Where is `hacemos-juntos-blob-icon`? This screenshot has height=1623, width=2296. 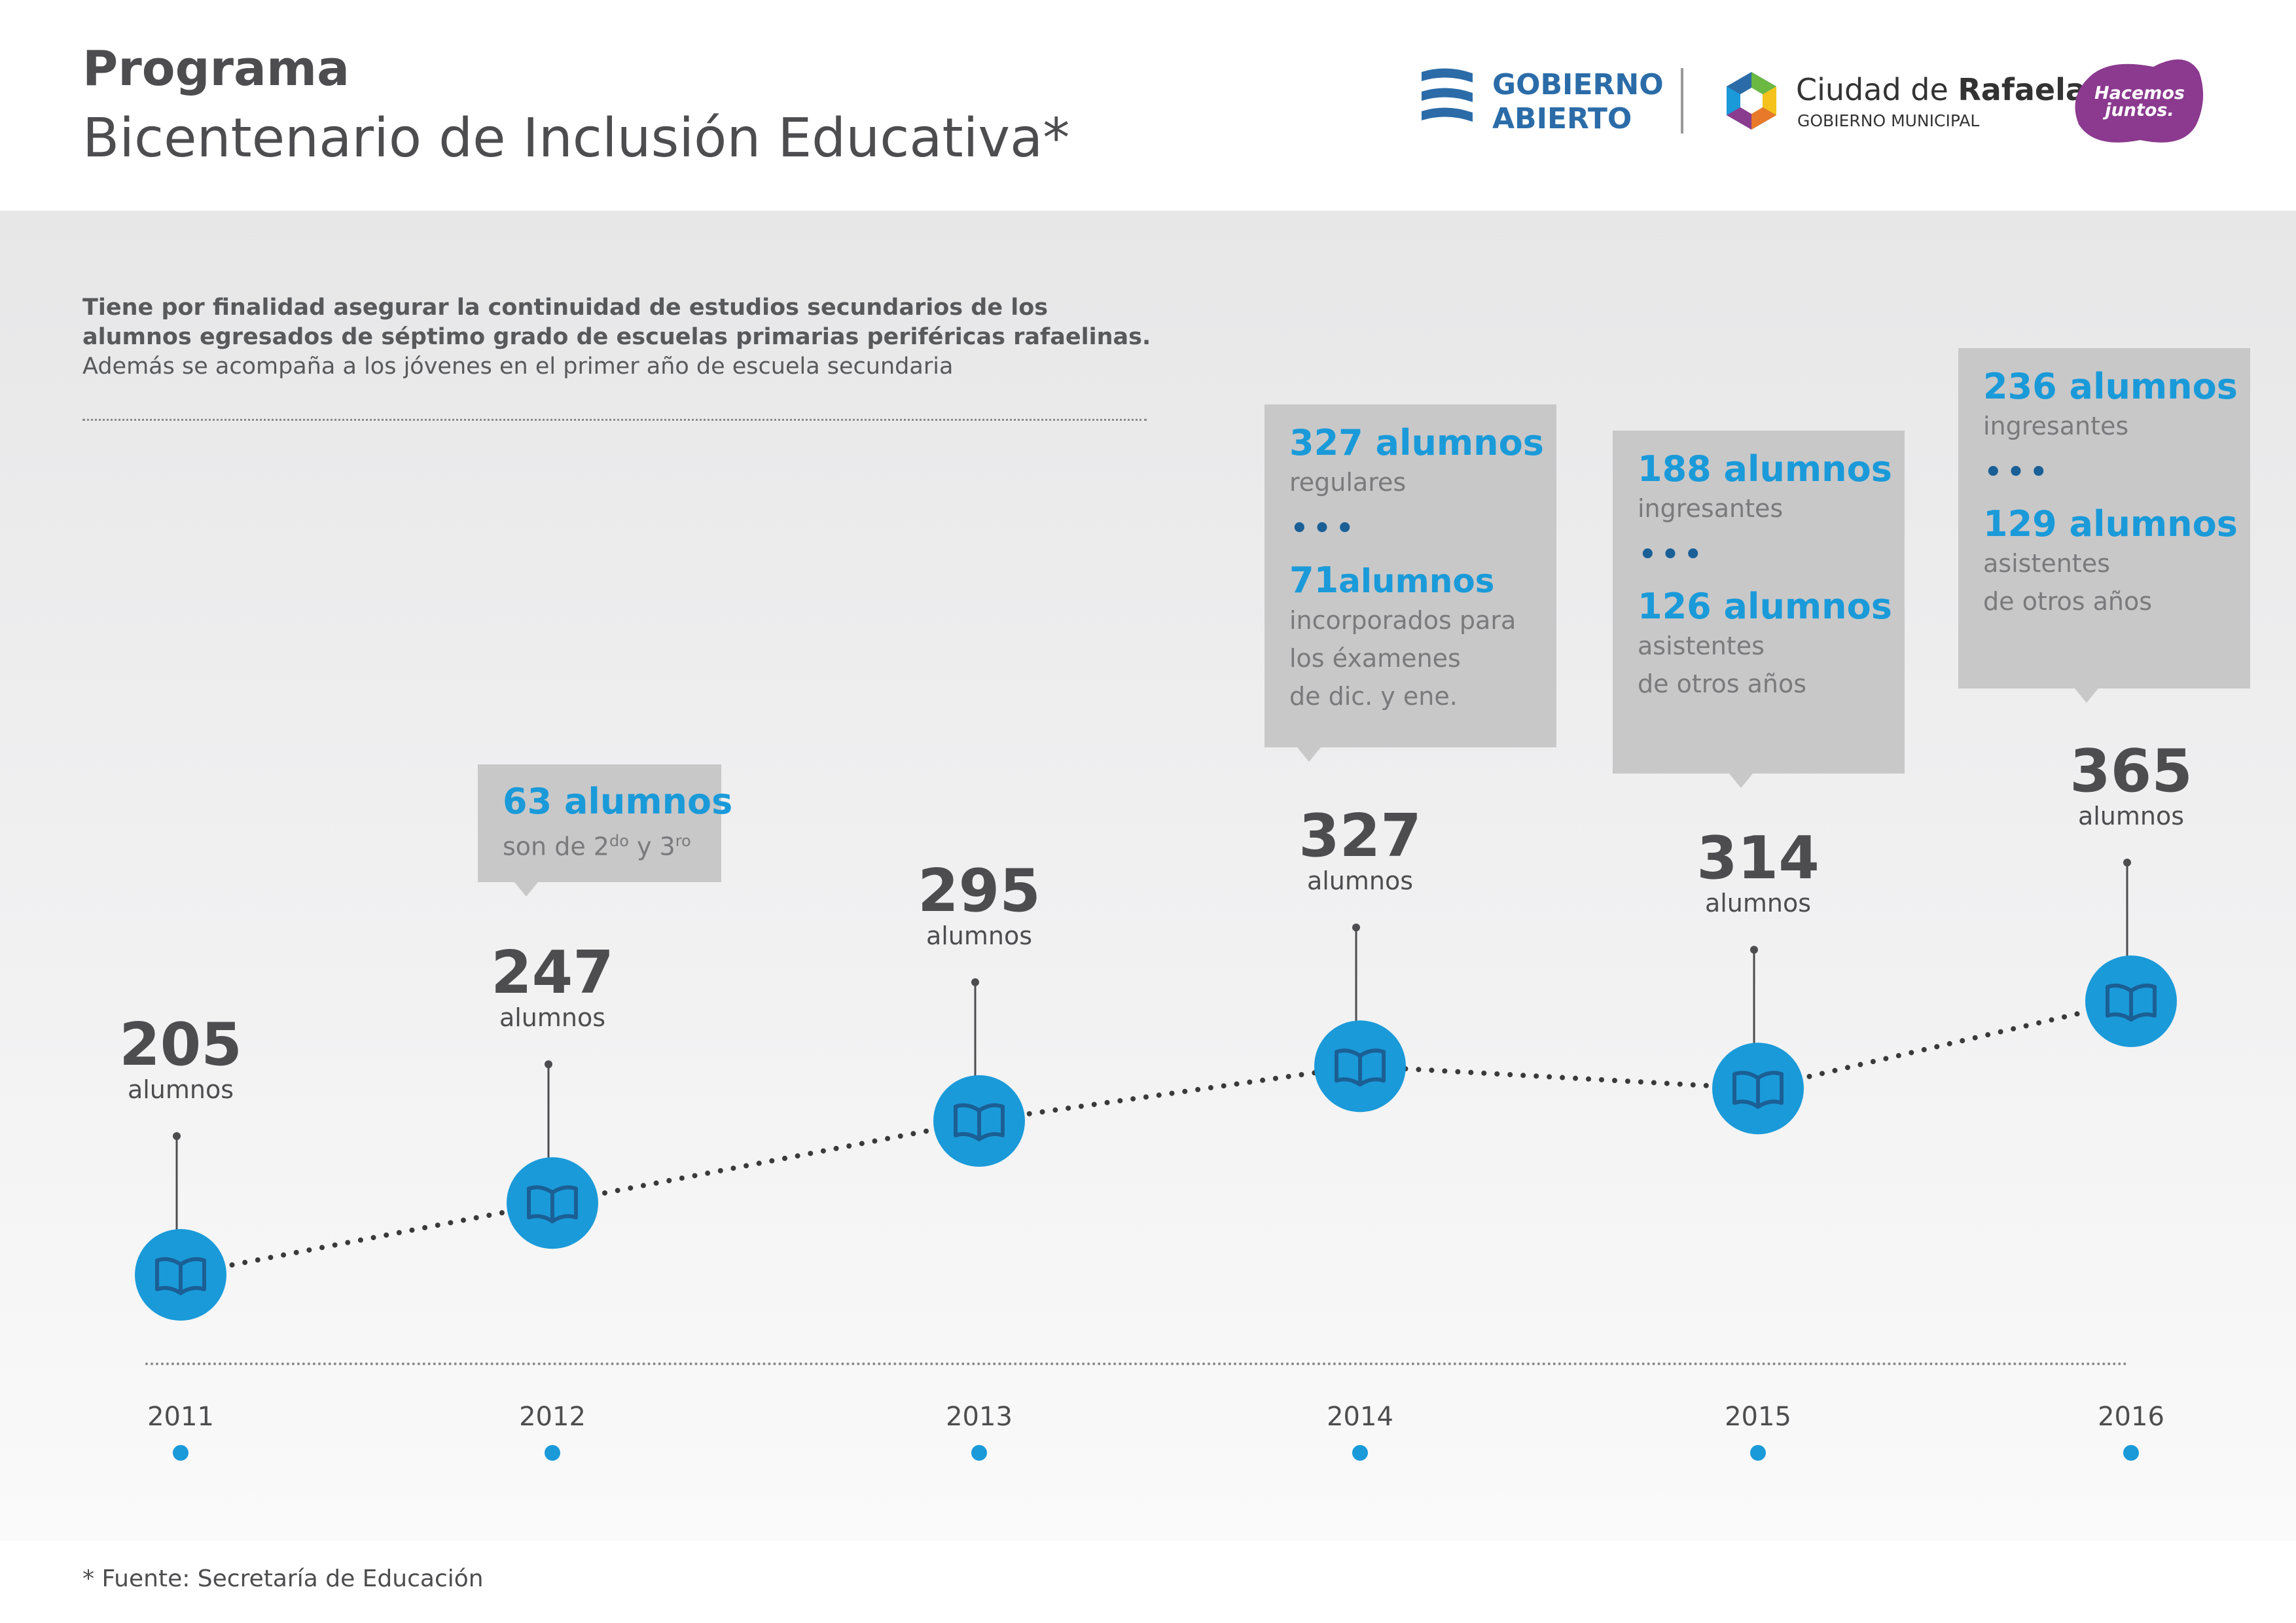 hacemos-juntos-blob-icon is located at coordinates (2139, 101).